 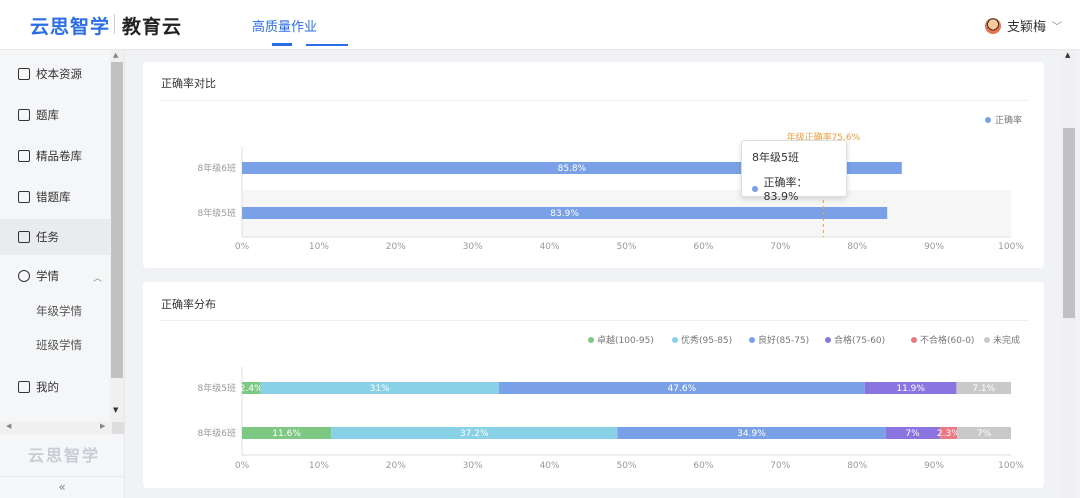 What do you see at coordinates (47, 115) in the screenshot?
I see `sidebar-item-label: 题库` at bounding box center [47, 115].